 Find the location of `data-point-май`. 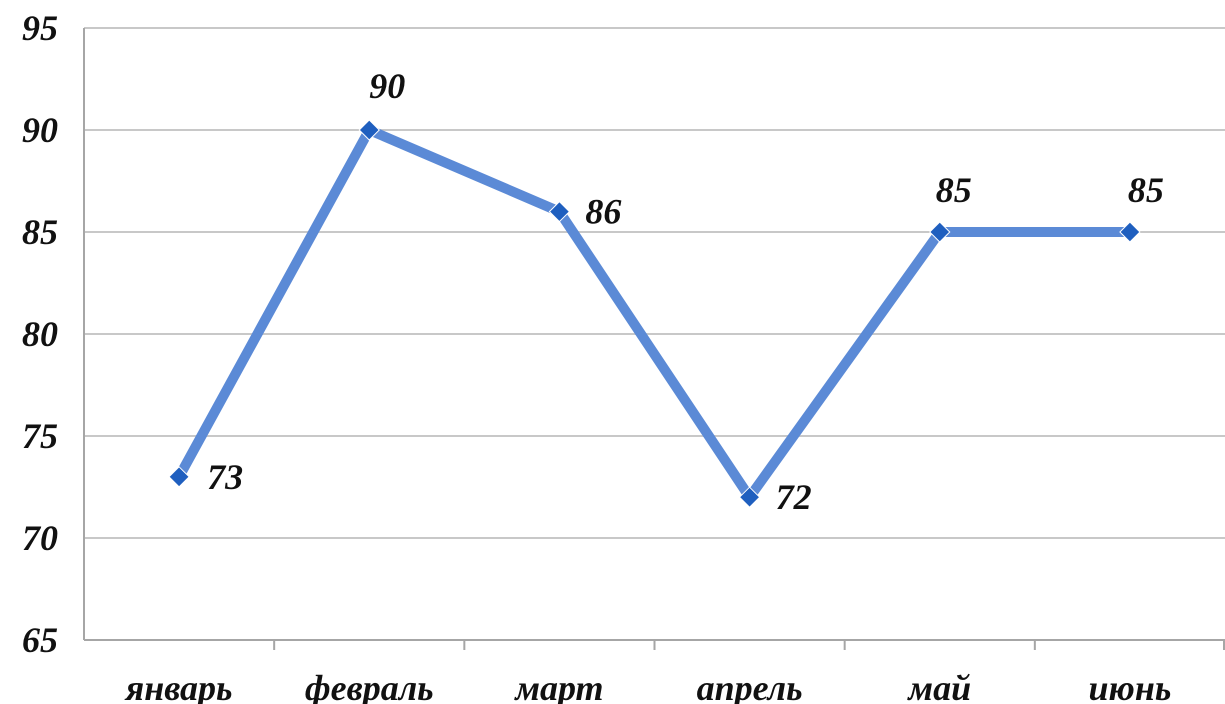

data-point-май is located at coordinates (940, 232).